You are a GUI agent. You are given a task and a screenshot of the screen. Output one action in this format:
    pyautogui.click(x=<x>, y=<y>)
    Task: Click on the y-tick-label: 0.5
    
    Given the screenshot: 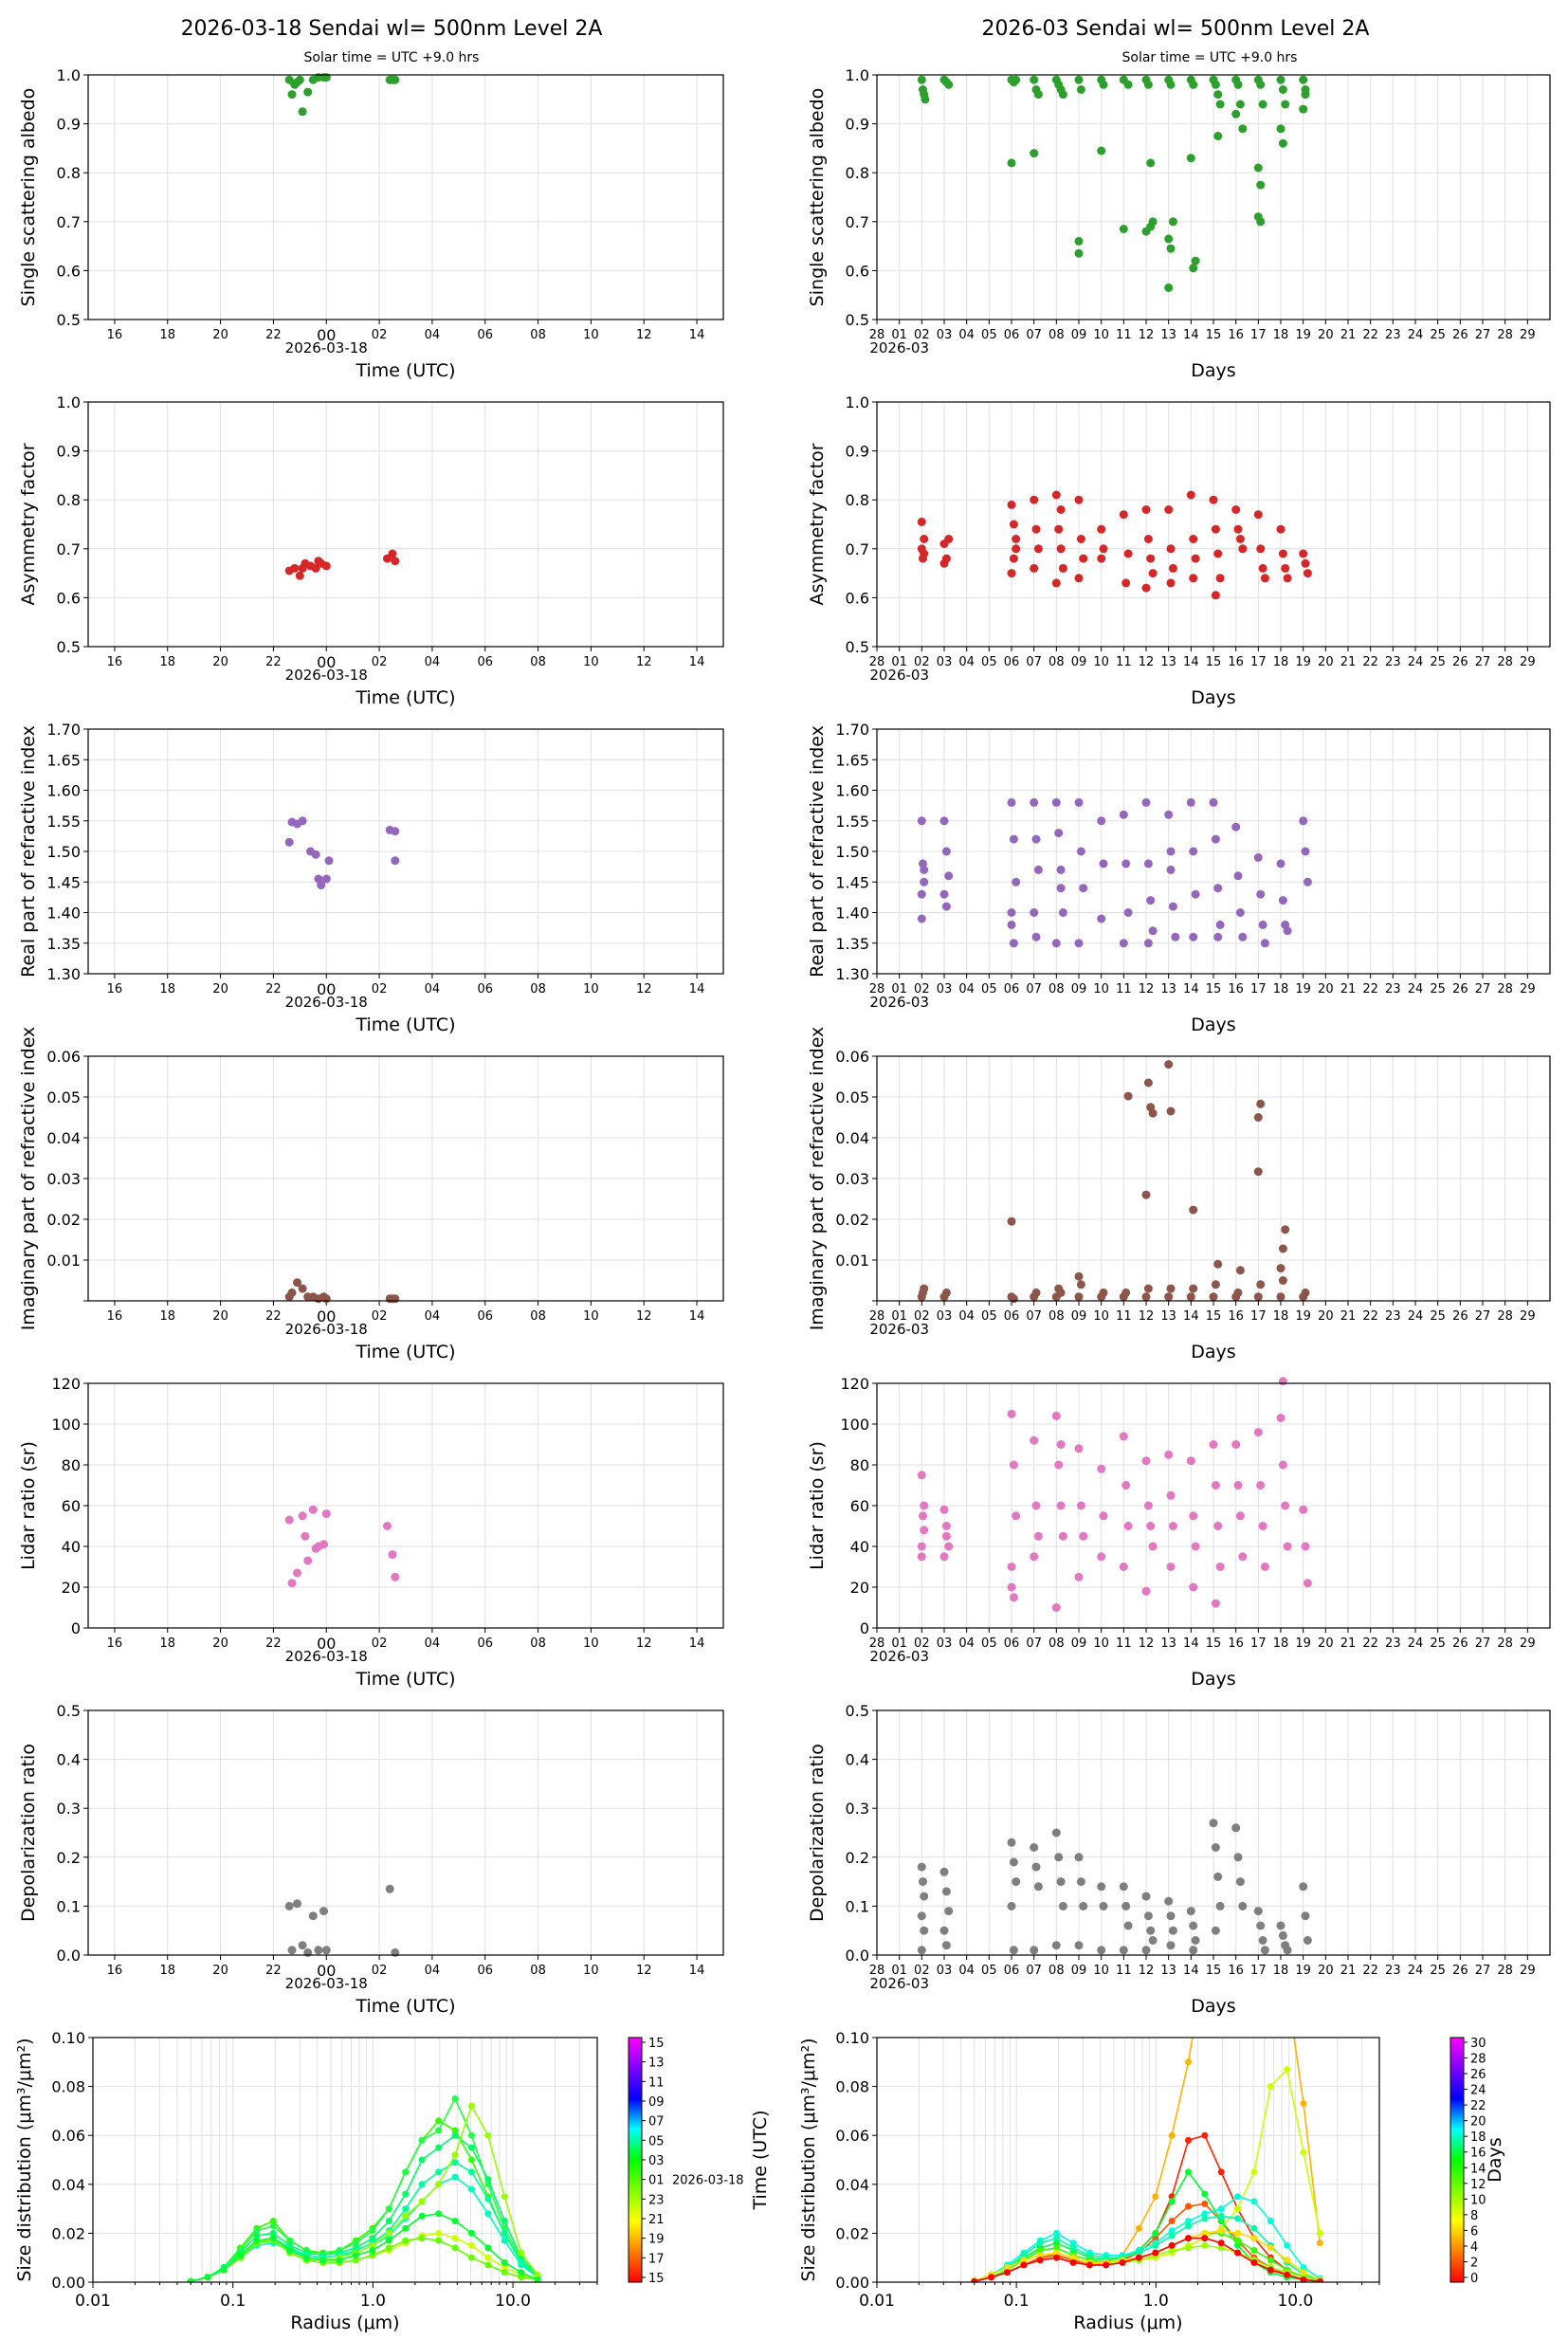 What is the action you would take?
    pyautogui.click(x=69, y=320)
    